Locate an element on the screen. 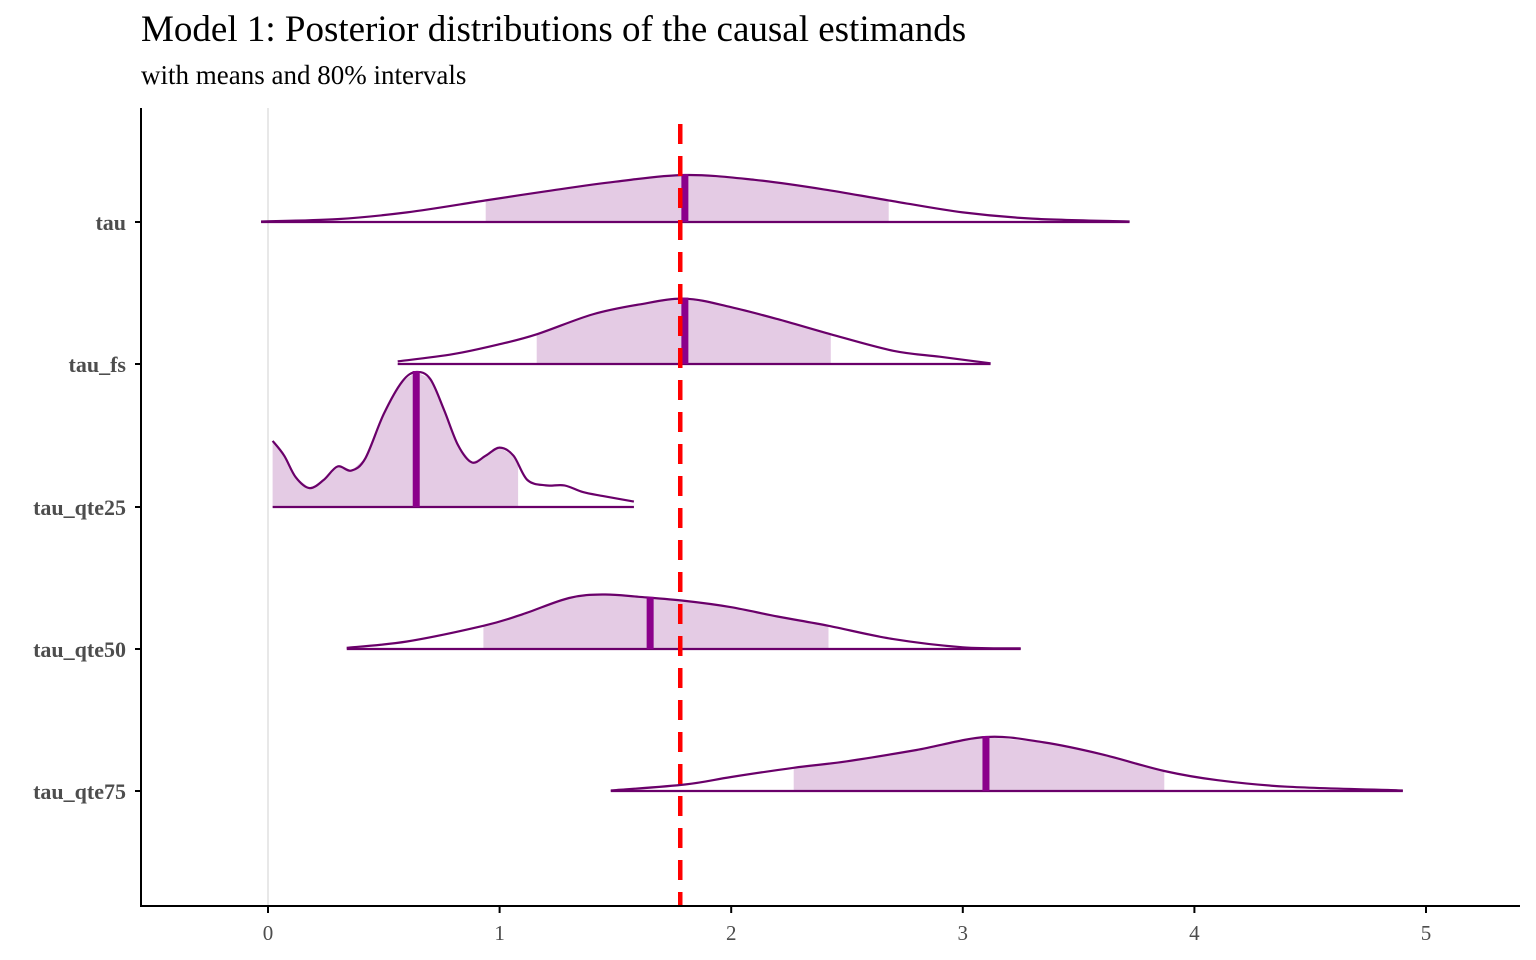 This screenshot has width=1536, height=960. density-curve-tau_qte50 is located at coordinates (683, 621).